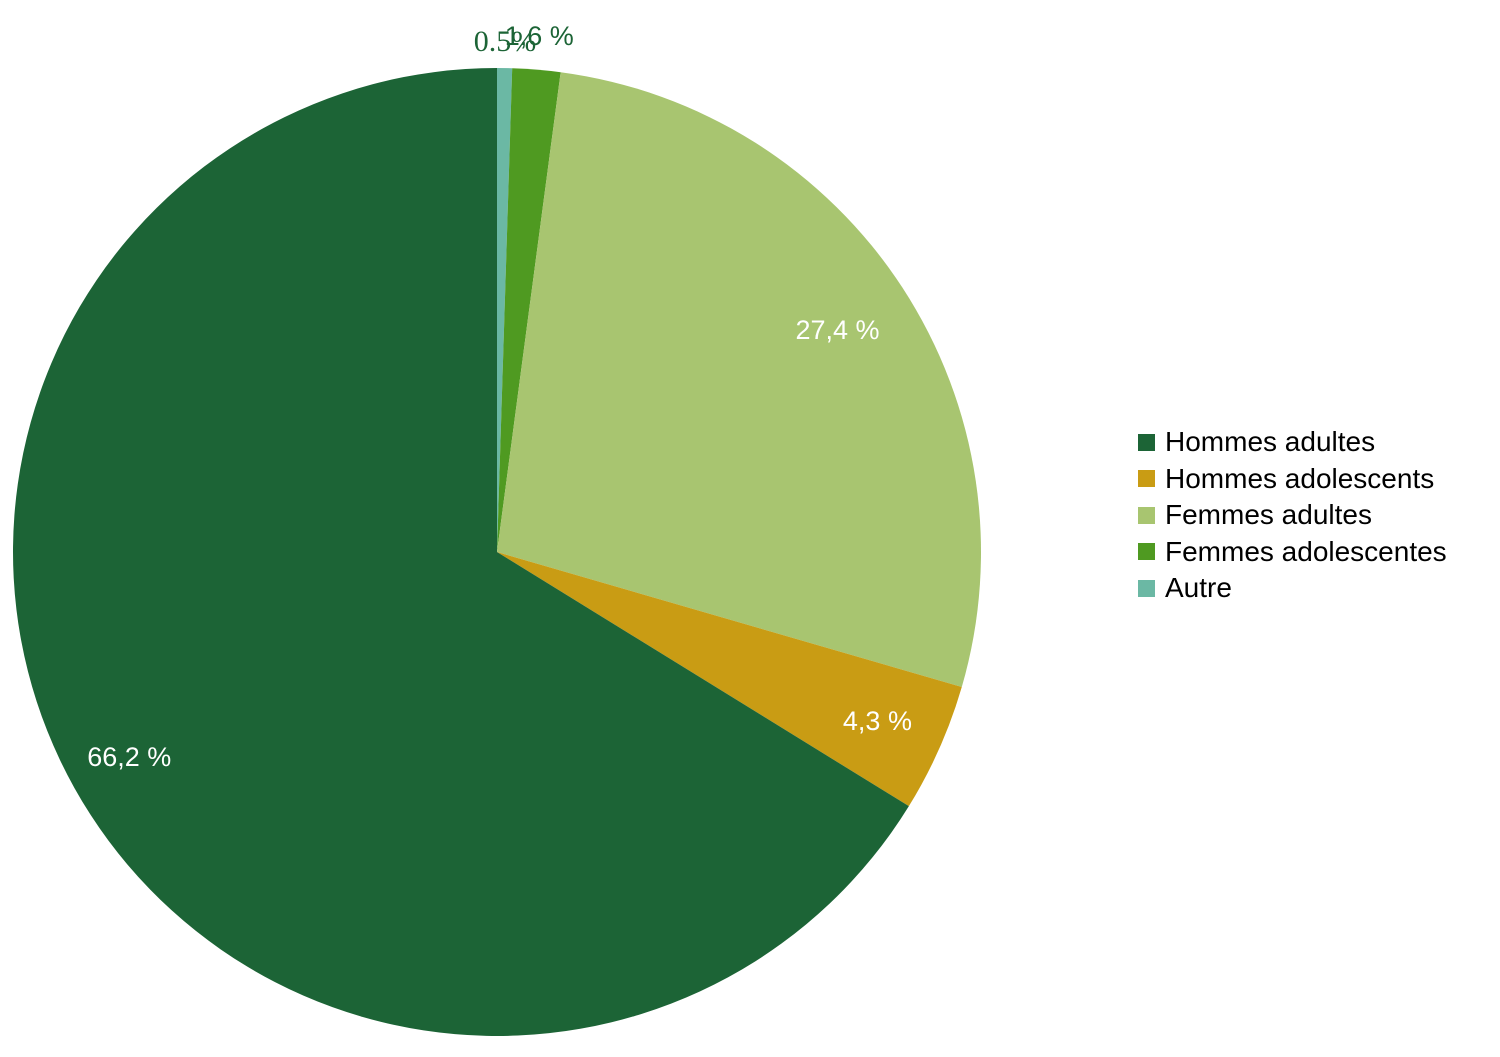  I want to click on pie-slice-femmes-adolescentes, so click(529, 310).